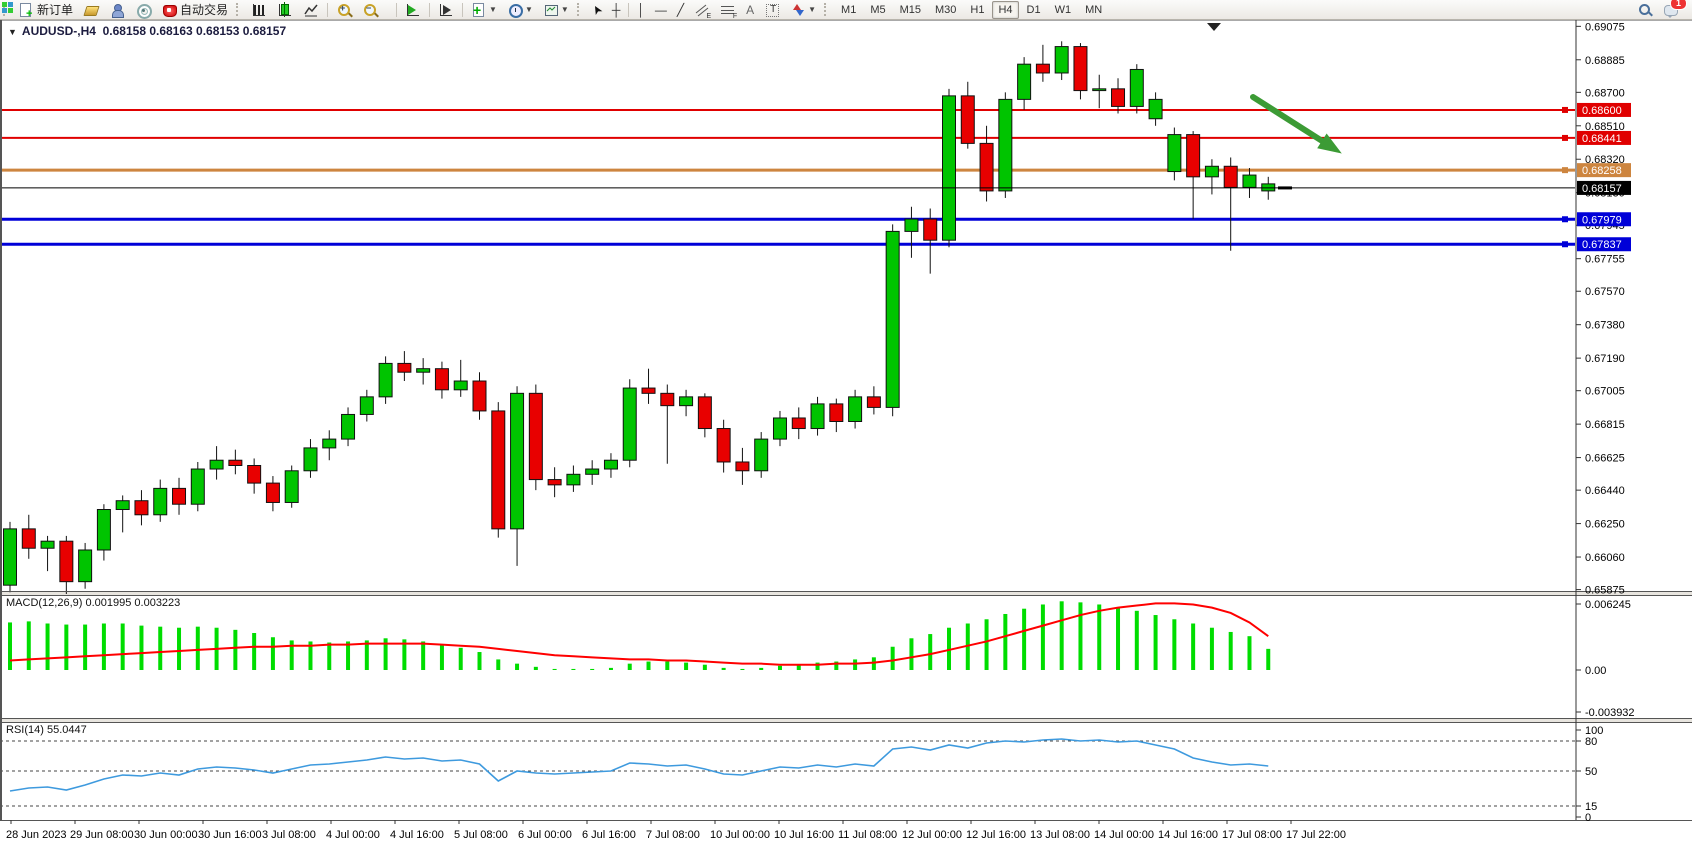 The image size is (1692, 848). What do you see at coordinates (1605, 292) in the screenshot?
I see `price-axis-tick-label: 0.67570` at bounding box center [1605, 292].